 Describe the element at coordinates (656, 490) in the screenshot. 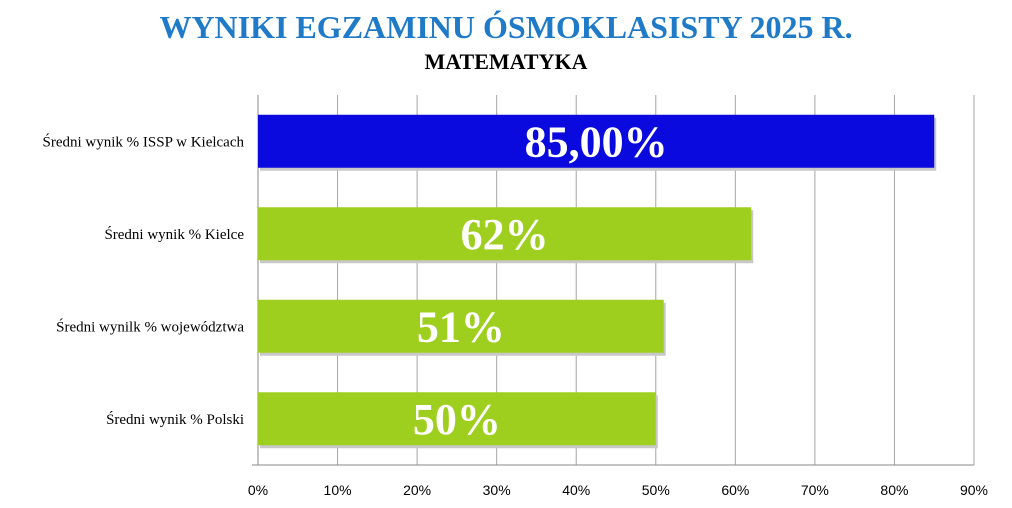

I see `x-tick-label: 50%` at that location.